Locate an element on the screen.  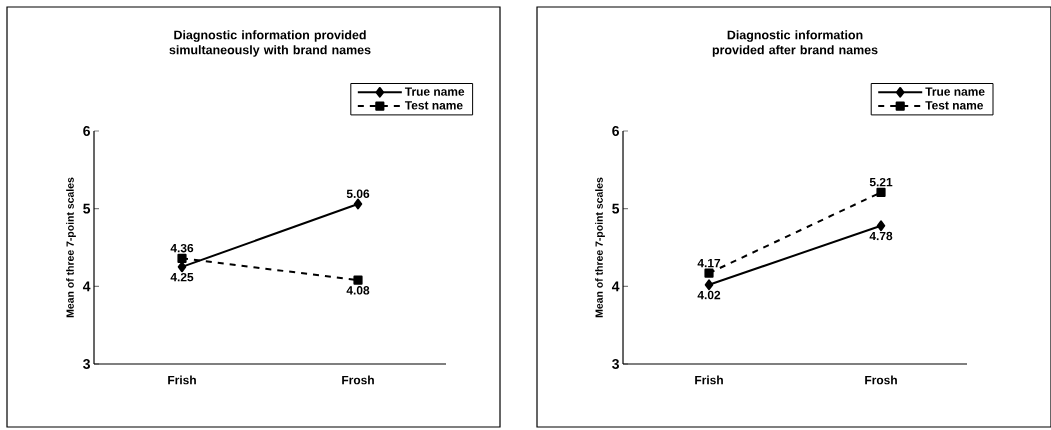
data-label: 4.25 is located at coordinates (182, 277).